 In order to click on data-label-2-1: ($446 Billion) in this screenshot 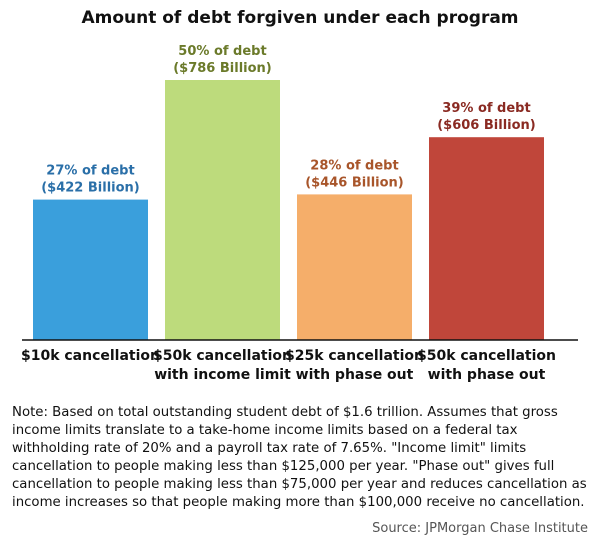, I will do `click(354, 182)`.